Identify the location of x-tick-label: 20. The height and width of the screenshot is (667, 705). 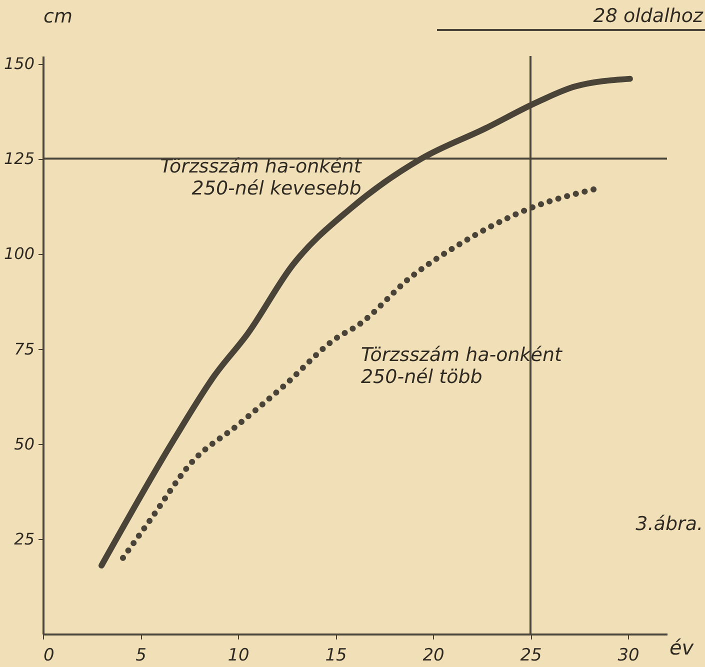
(433, 656).